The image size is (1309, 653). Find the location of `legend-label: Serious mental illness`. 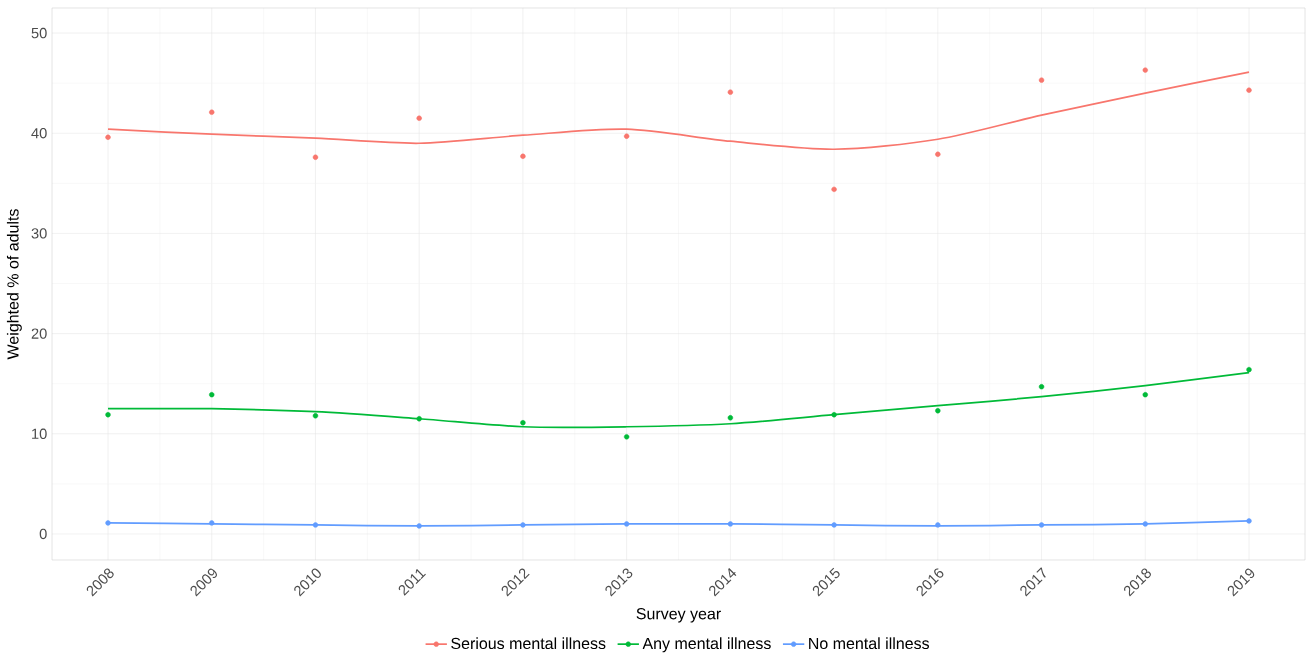

legend-label: Serious mental illness is located at coordinates (528, 643).